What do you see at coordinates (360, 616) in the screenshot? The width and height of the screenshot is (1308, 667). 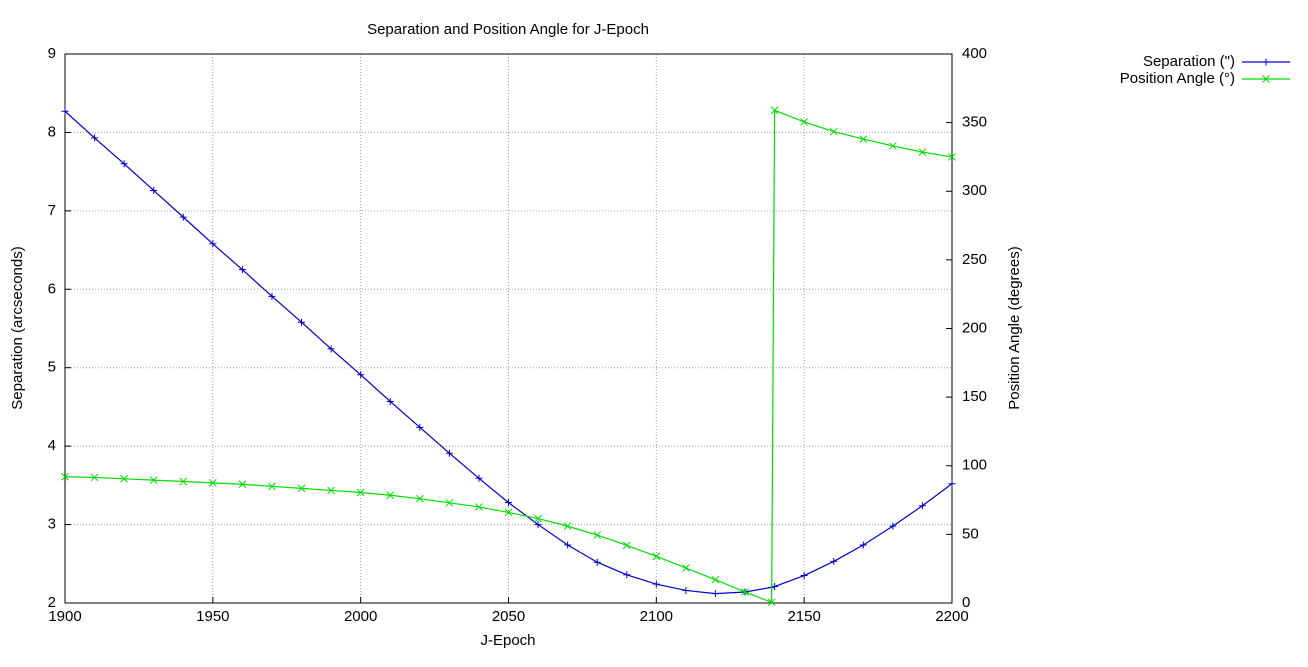 I see `x-tick-label: 2000` at bounding box center [360, 616].